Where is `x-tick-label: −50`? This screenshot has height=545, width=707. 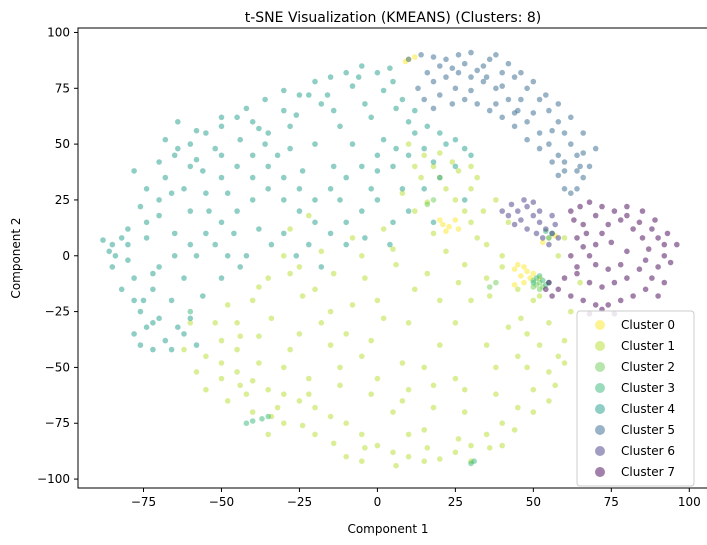 x-tick-label: −50 is located at coordinates (221, 502).